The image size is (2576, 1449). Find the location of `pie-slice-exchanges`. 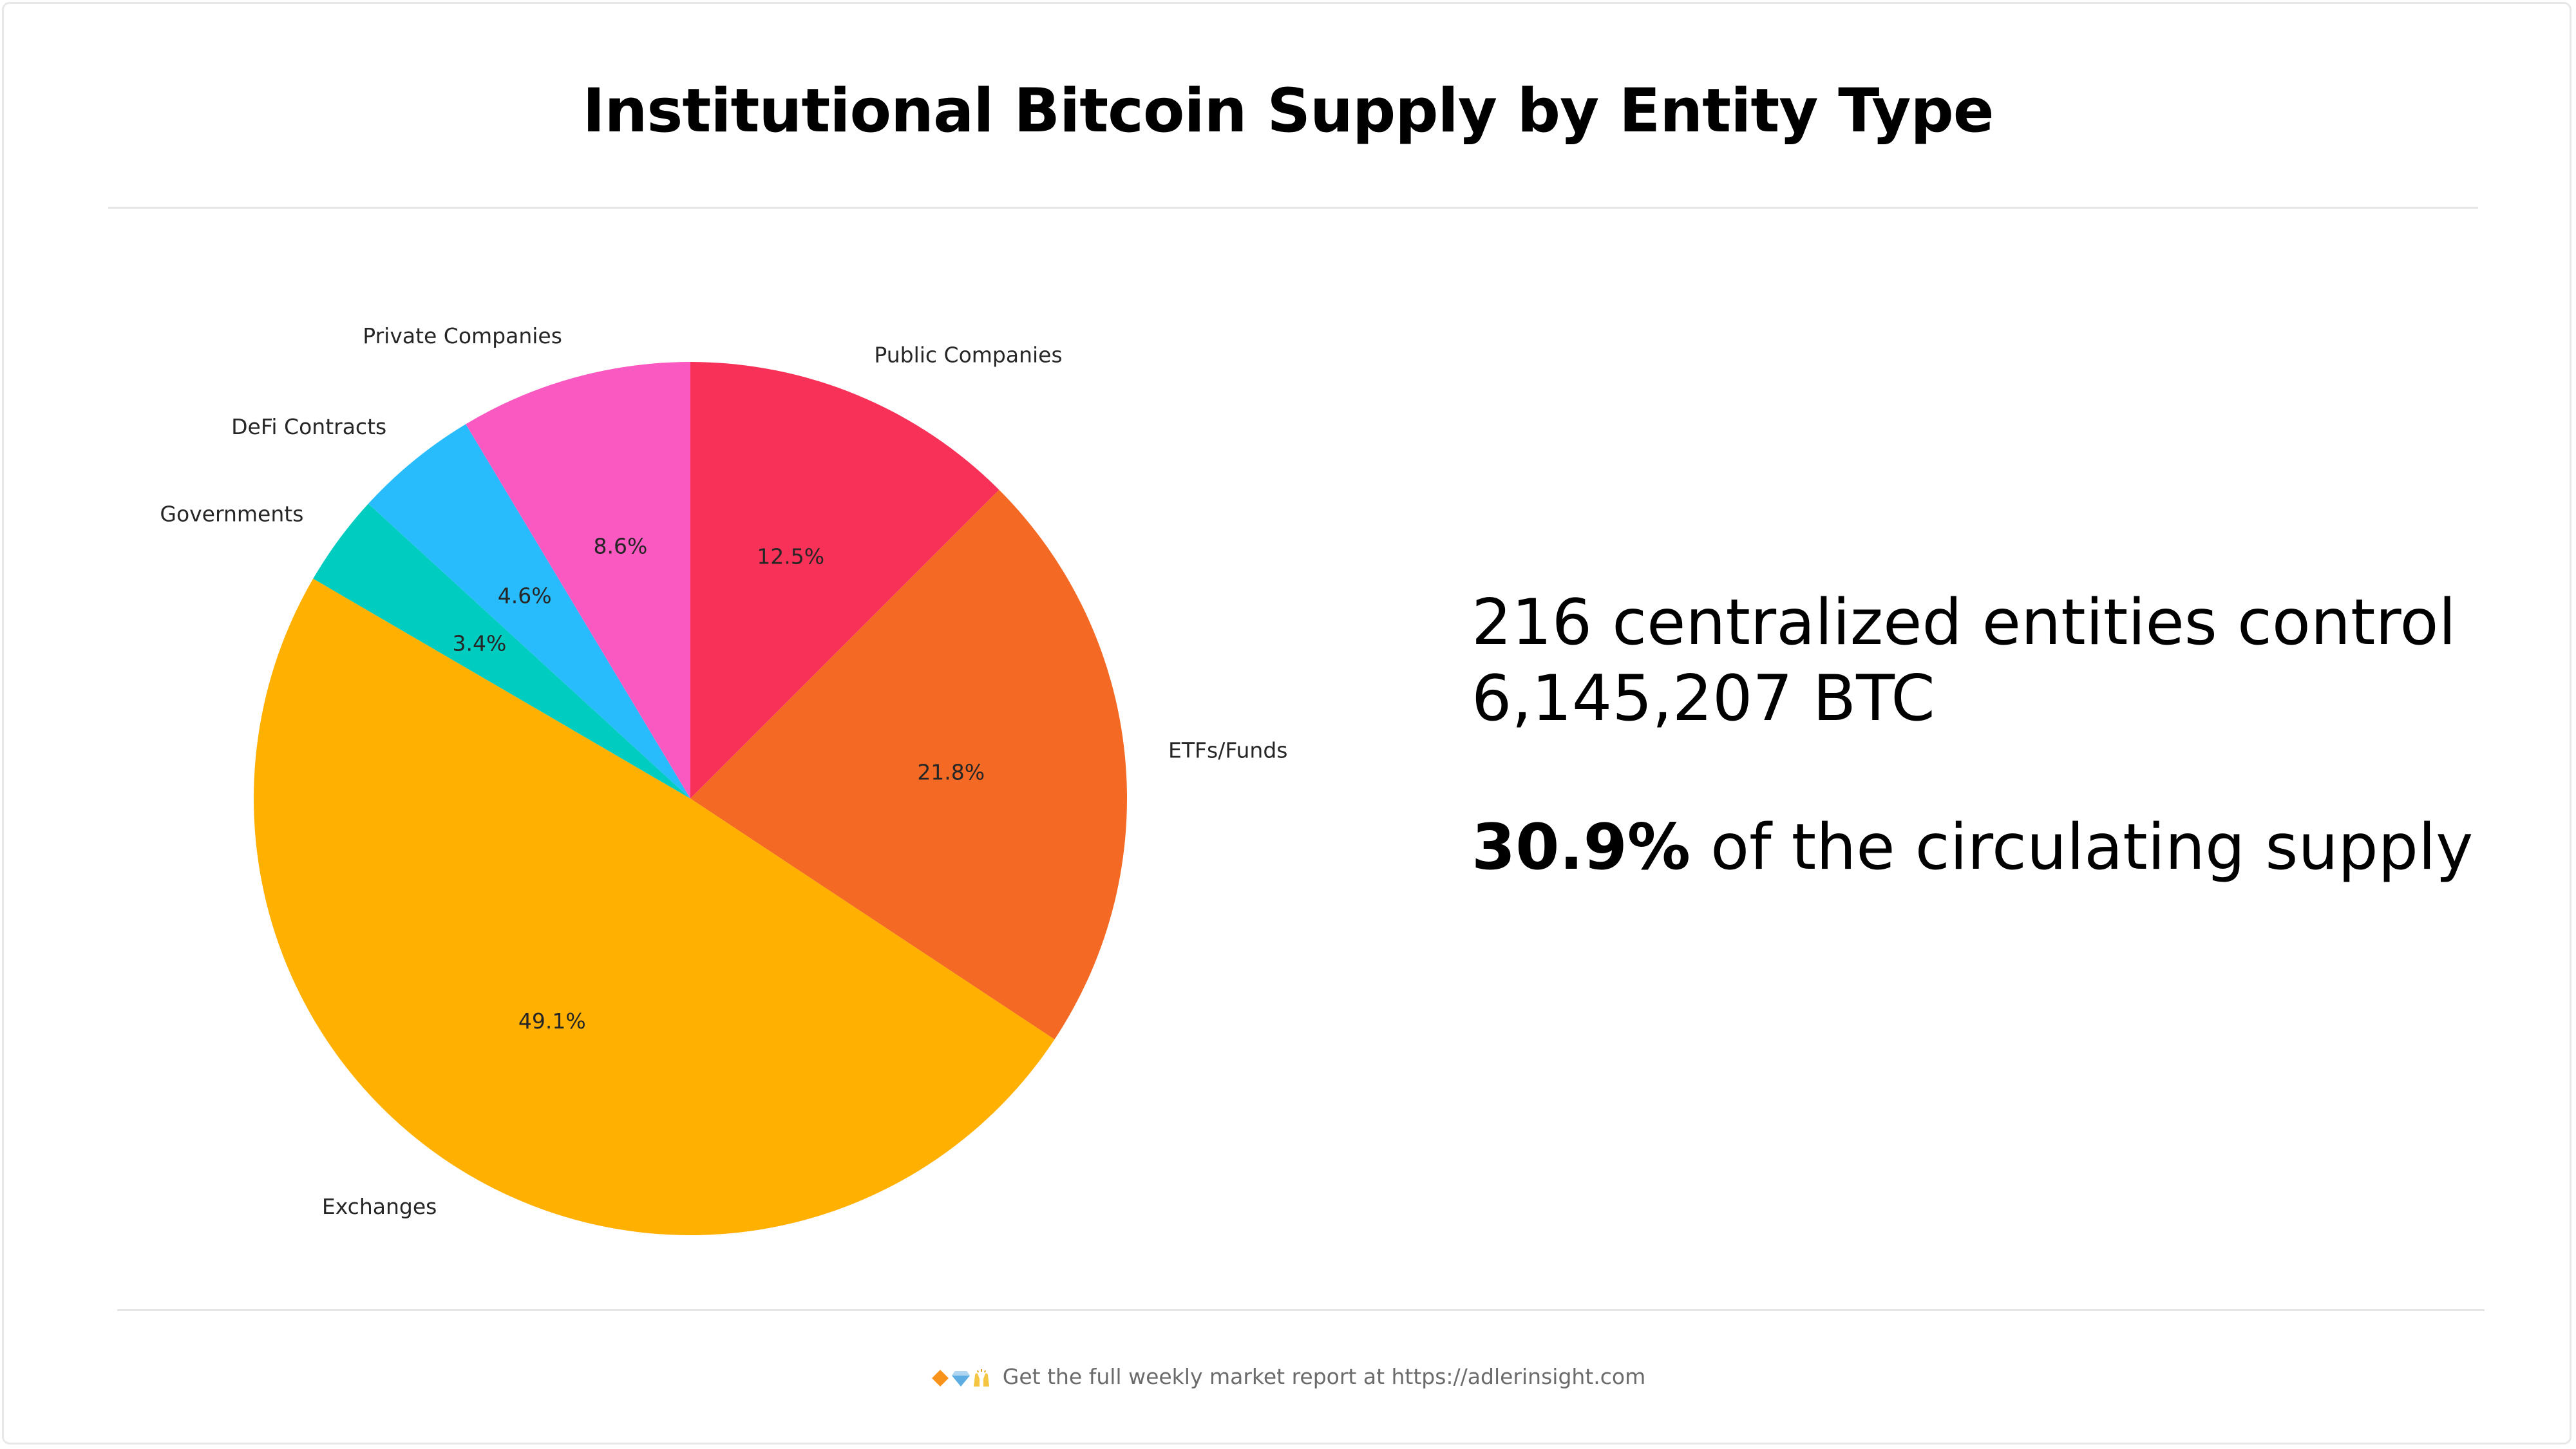

pie-slice-exchanges is located at coordinates (654, 907).